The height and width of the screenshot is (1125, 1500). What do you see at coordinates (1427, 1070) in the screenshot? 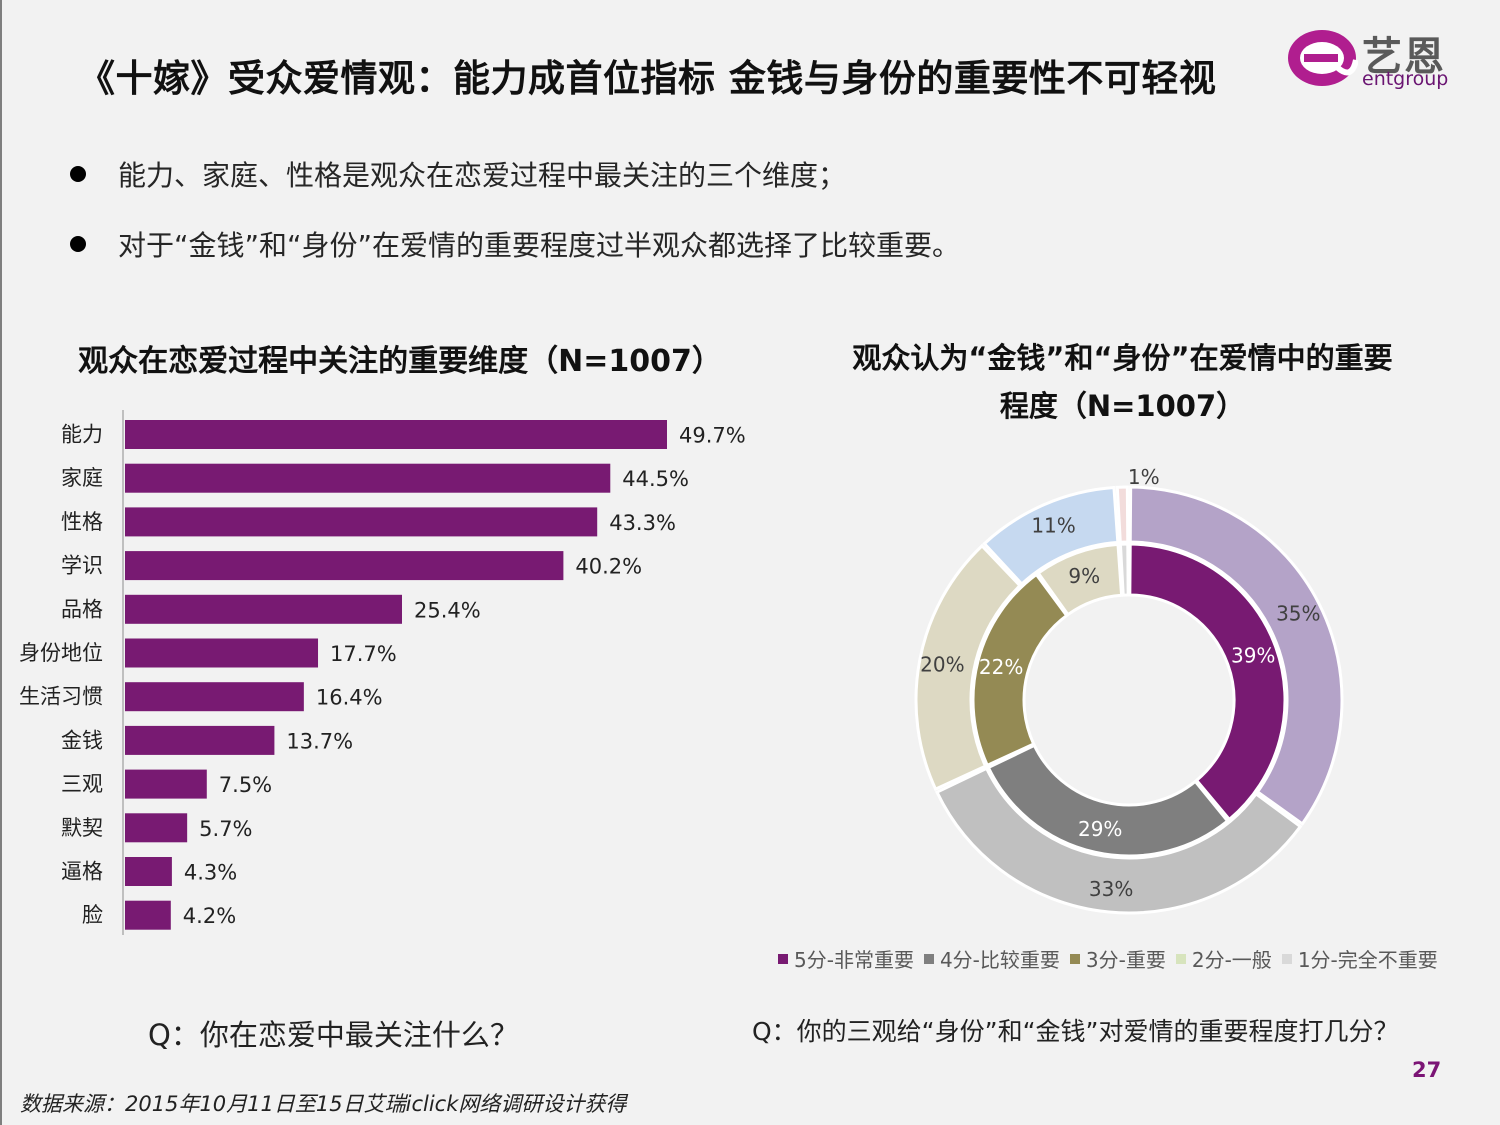
I see `page-number: 27` at bounding box center [1427, 1070].